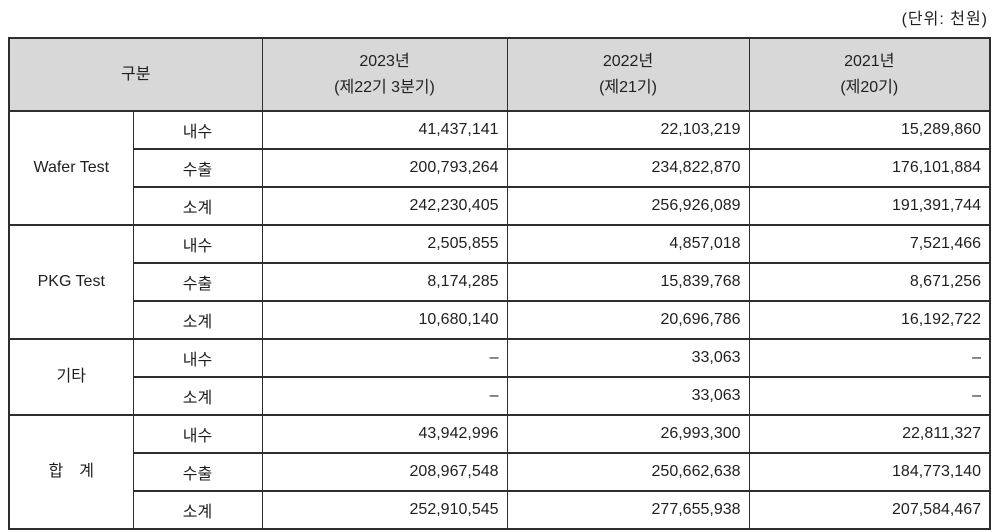  What do you see at coordinates (384, 74) in the screenshot?
I see `header-year-2023: 2023년 (제22기 3분기)` at bounding box center [384, 74].